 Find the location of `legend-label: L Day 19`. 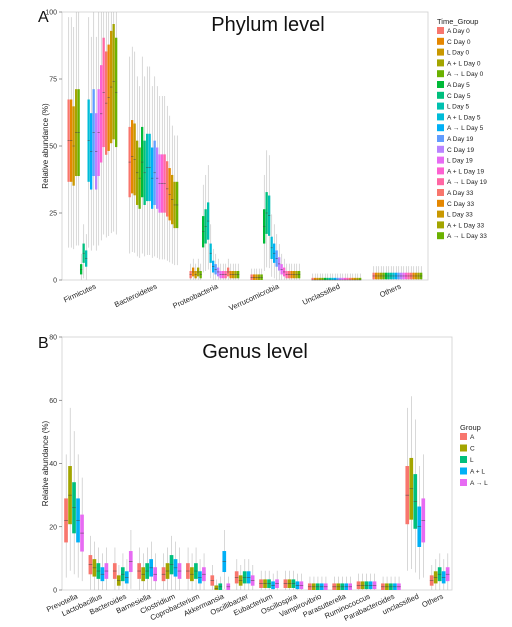

legend-label: L Day 19 is located at coordinates (460, 161).